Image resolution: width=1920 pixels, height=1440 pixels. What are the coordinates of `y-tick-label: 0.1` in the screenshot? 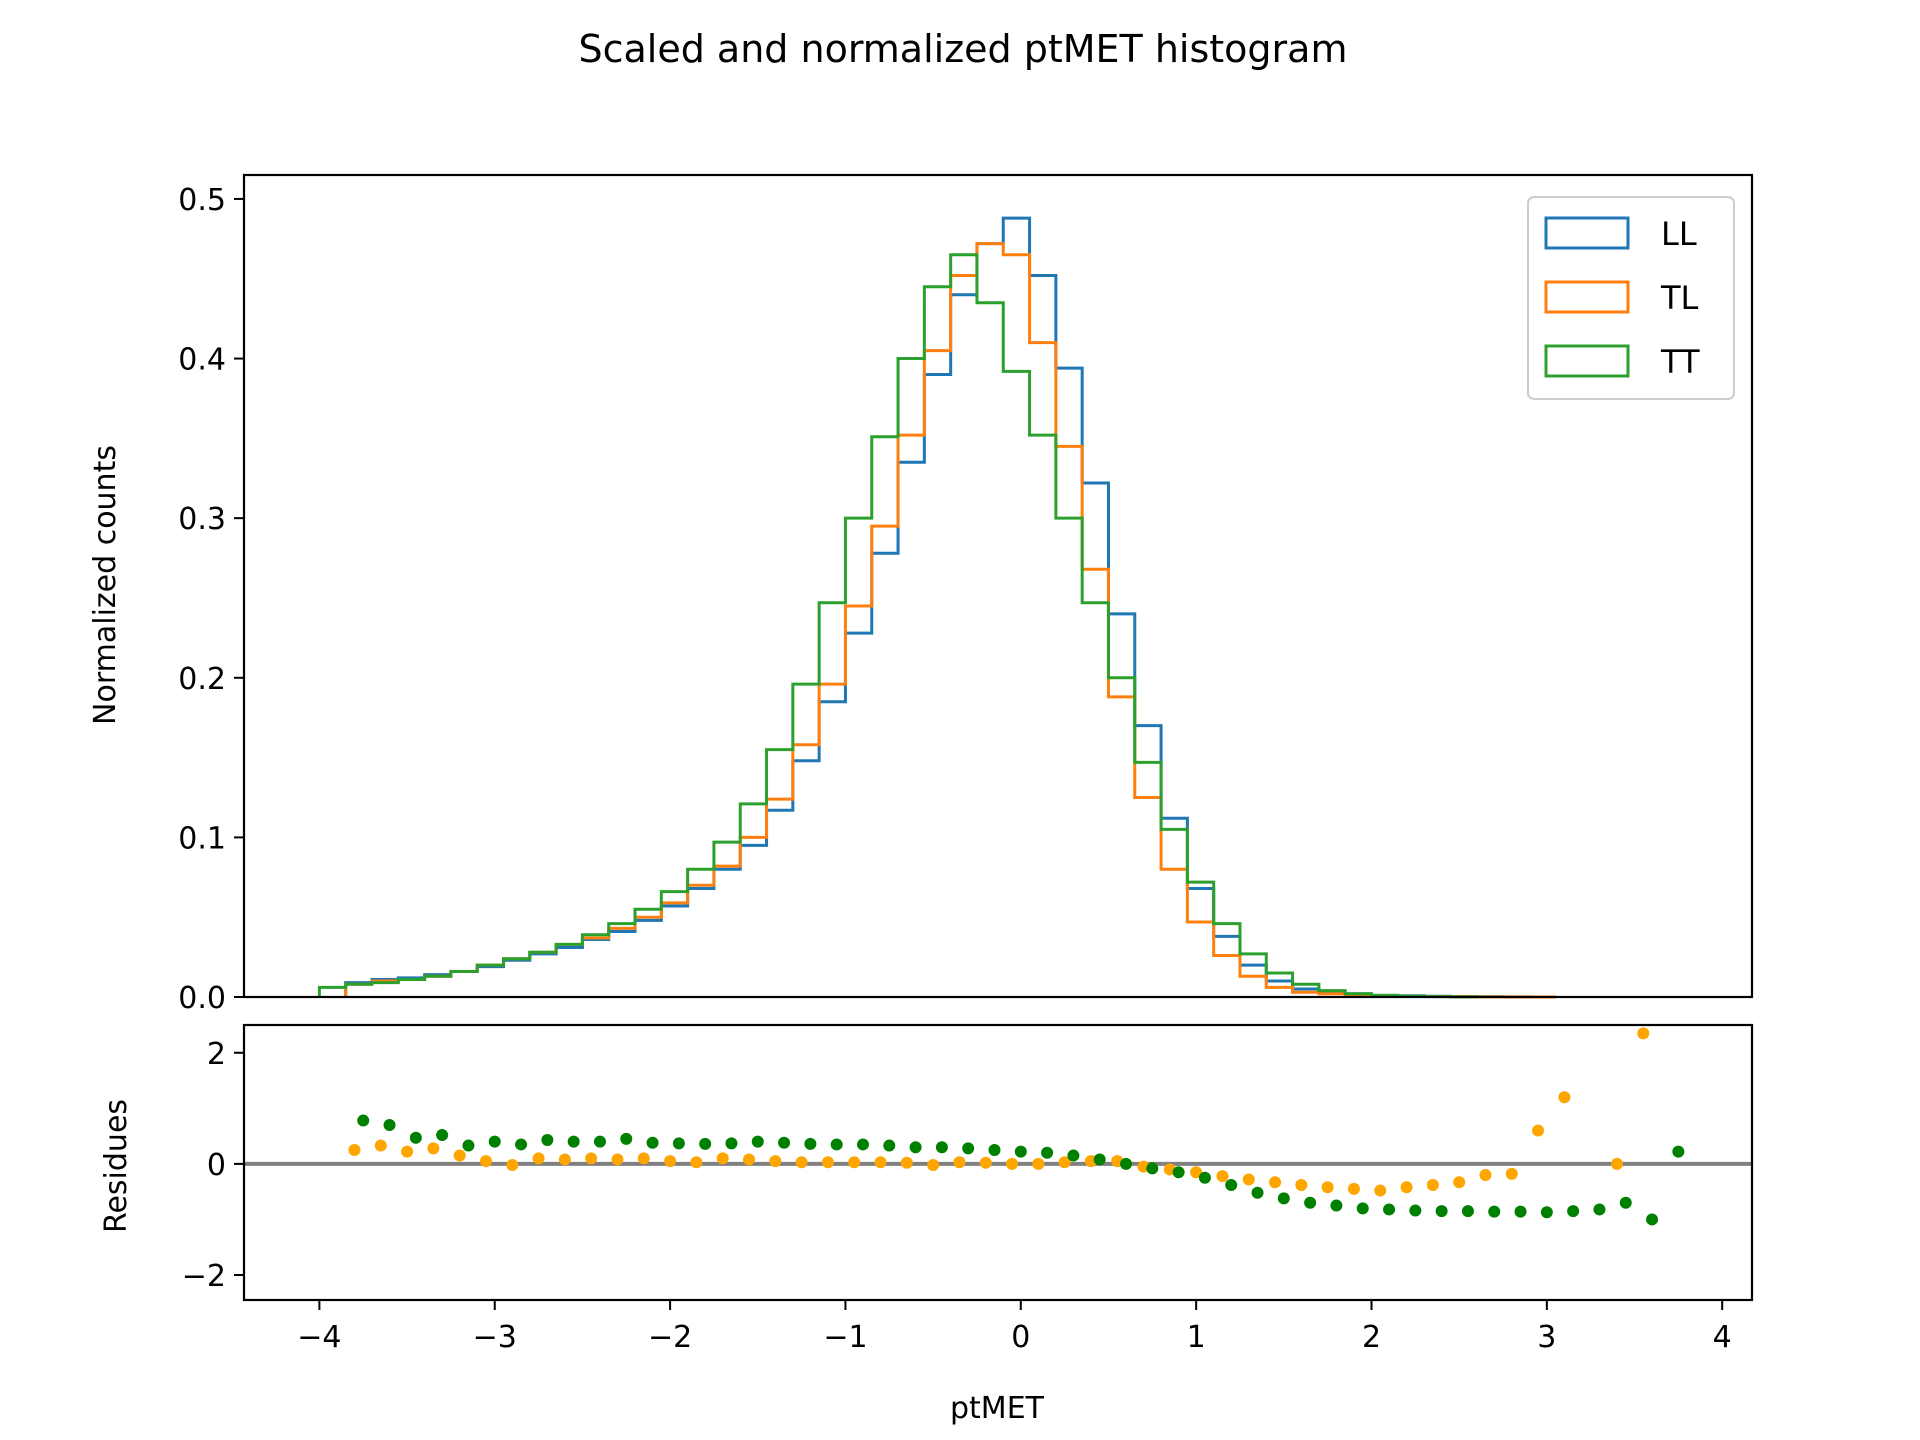 It's located at (202, 838).